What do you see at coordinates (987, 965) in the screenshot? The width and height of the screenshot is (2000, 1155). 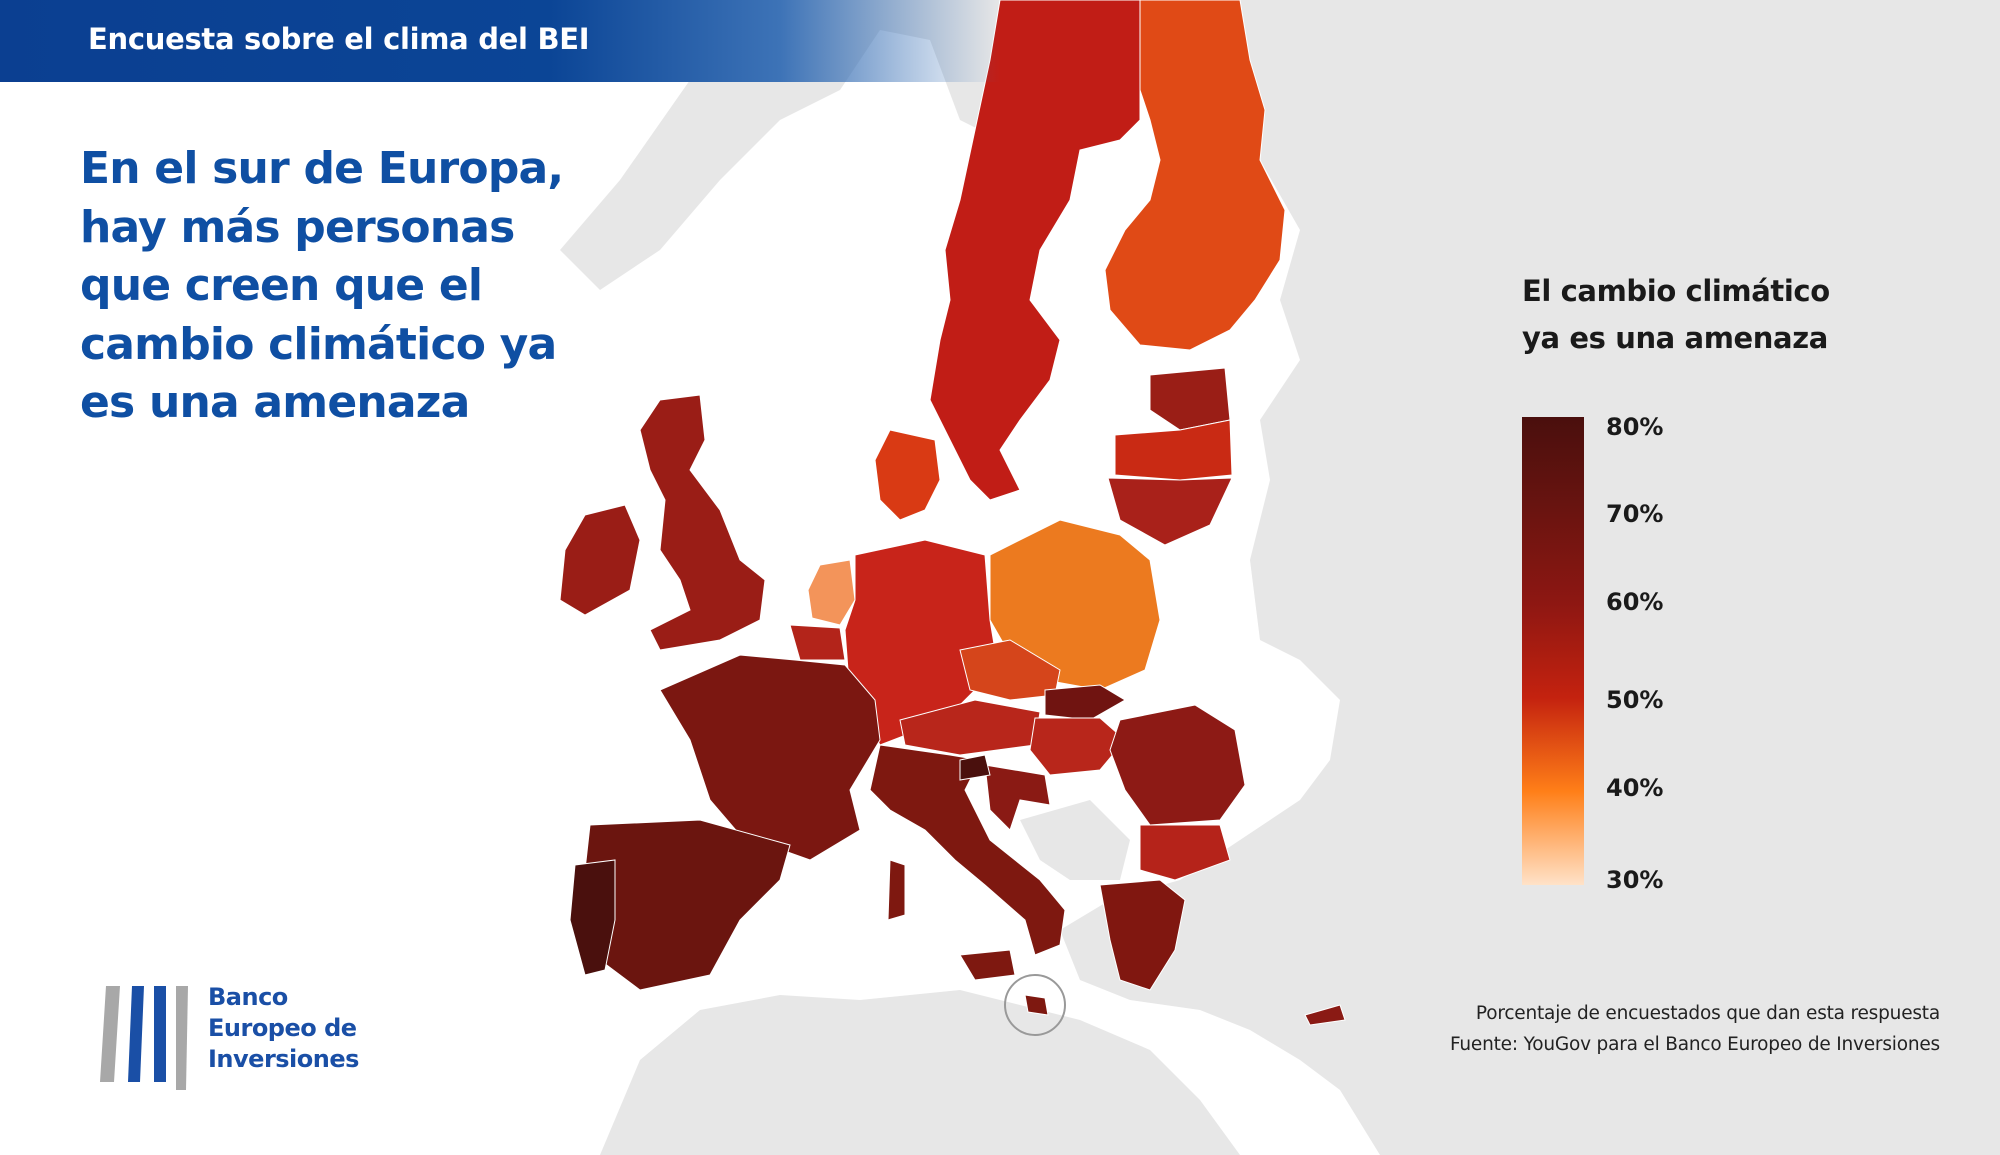 I see `country-italy-sicily` at bounding box center [987, 965].